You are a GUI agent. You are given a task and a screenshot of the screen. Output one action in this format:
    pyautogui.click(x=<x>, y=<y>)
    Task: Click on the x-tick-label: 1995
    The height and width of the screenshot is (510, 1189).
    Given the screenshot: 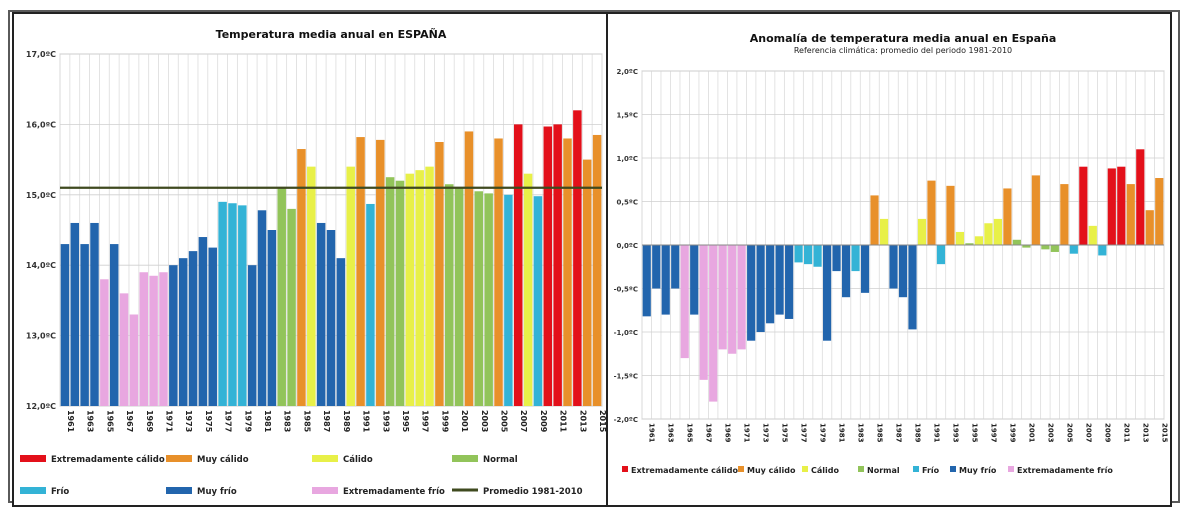 What is the action you would take?
    pyautogui.click(x=974, y=433)
    